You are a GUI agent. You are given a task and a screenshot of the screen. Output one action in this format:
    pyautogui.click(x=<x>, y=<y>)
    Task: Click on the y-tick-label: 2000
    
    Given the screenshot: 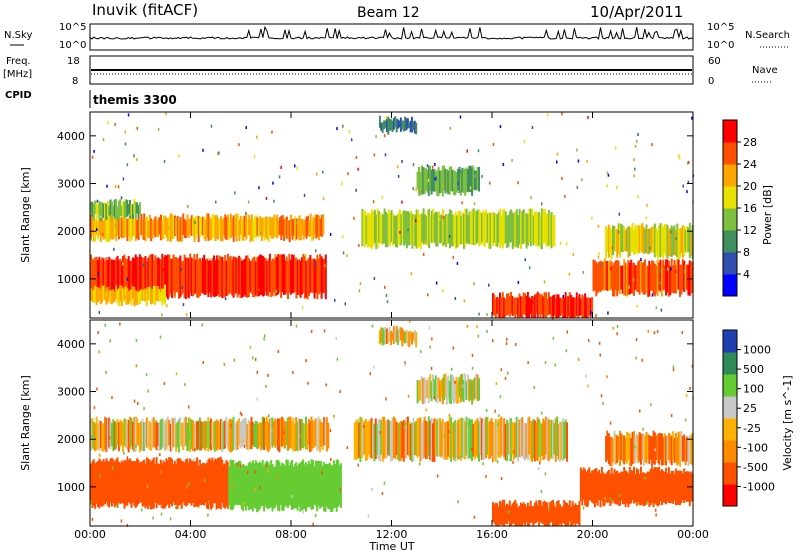 What is the action you would take?
    pyautogui.click(x=71, y=231)
    